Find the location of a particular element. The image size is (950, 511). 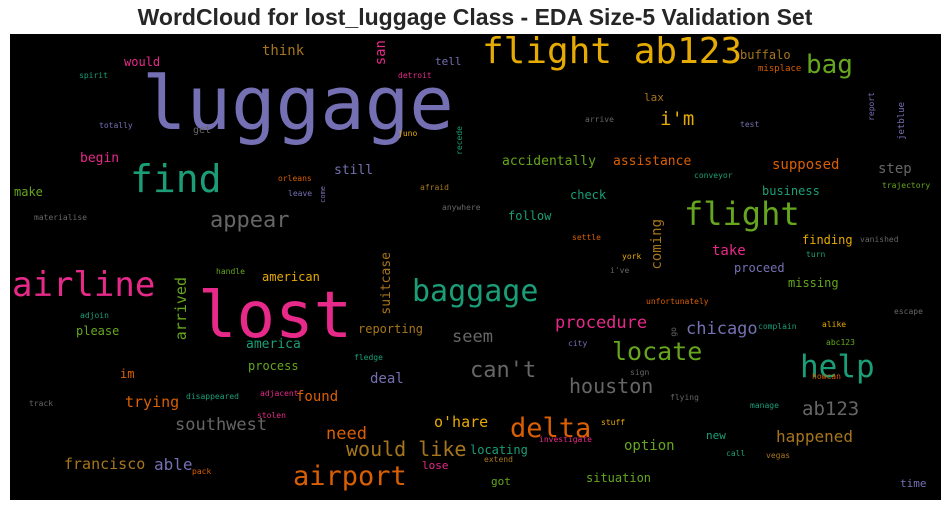

wordcloud-word: tell is located at coordinates (448, 61).